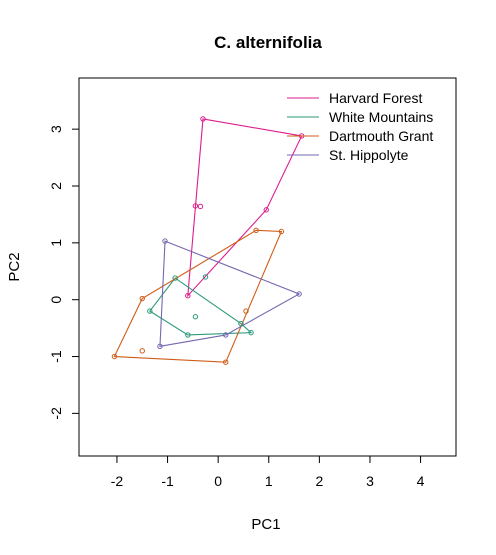  I want to click on y-tick-label: -2, so click(56, 413).